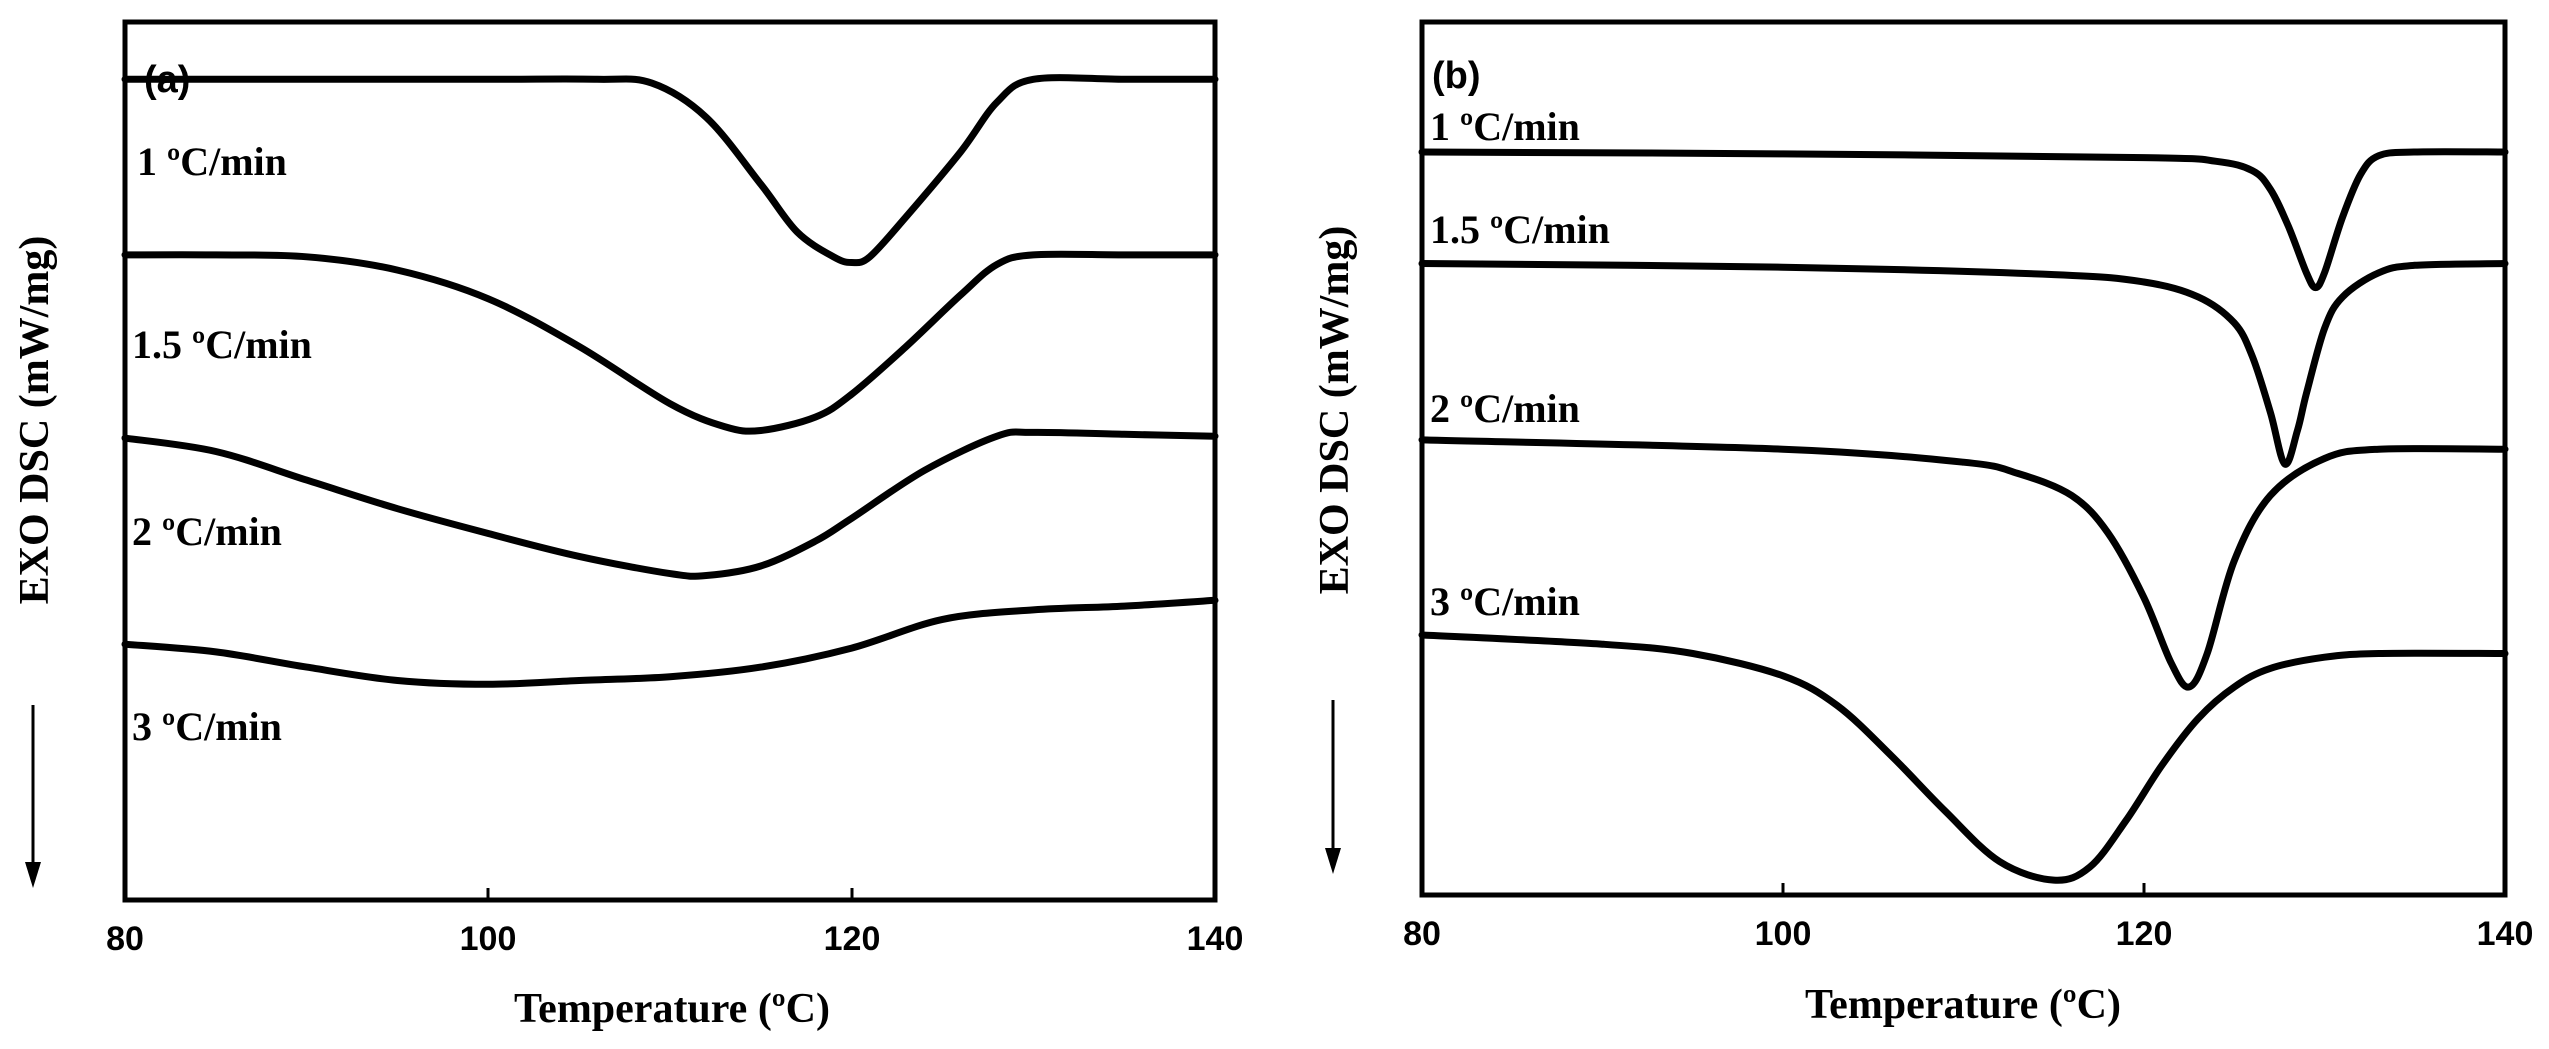 This screenshot has height=1049, width=2549. Describe the element at coordinates (33, 875) in the screenshot. I see `exo-arrowhead-a` at that location.